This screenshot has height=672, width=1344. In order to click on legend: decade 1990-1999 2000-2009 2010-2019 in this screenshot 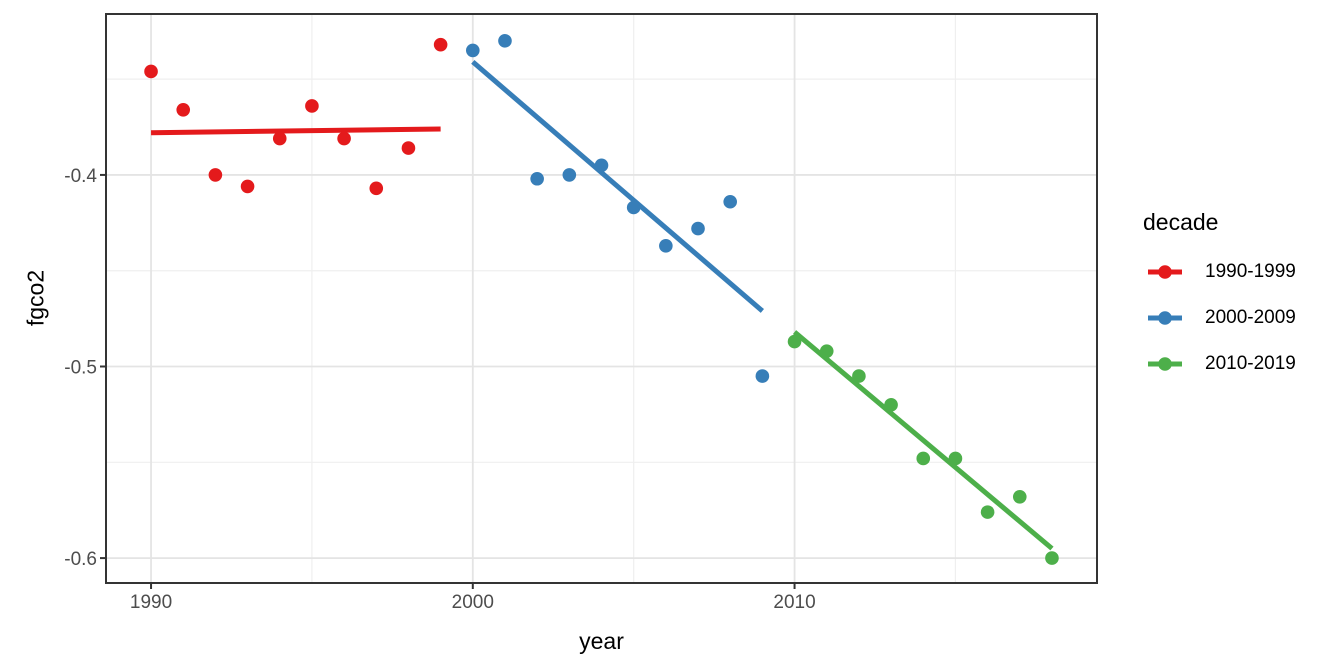, I will do `click(1219, 302)`.